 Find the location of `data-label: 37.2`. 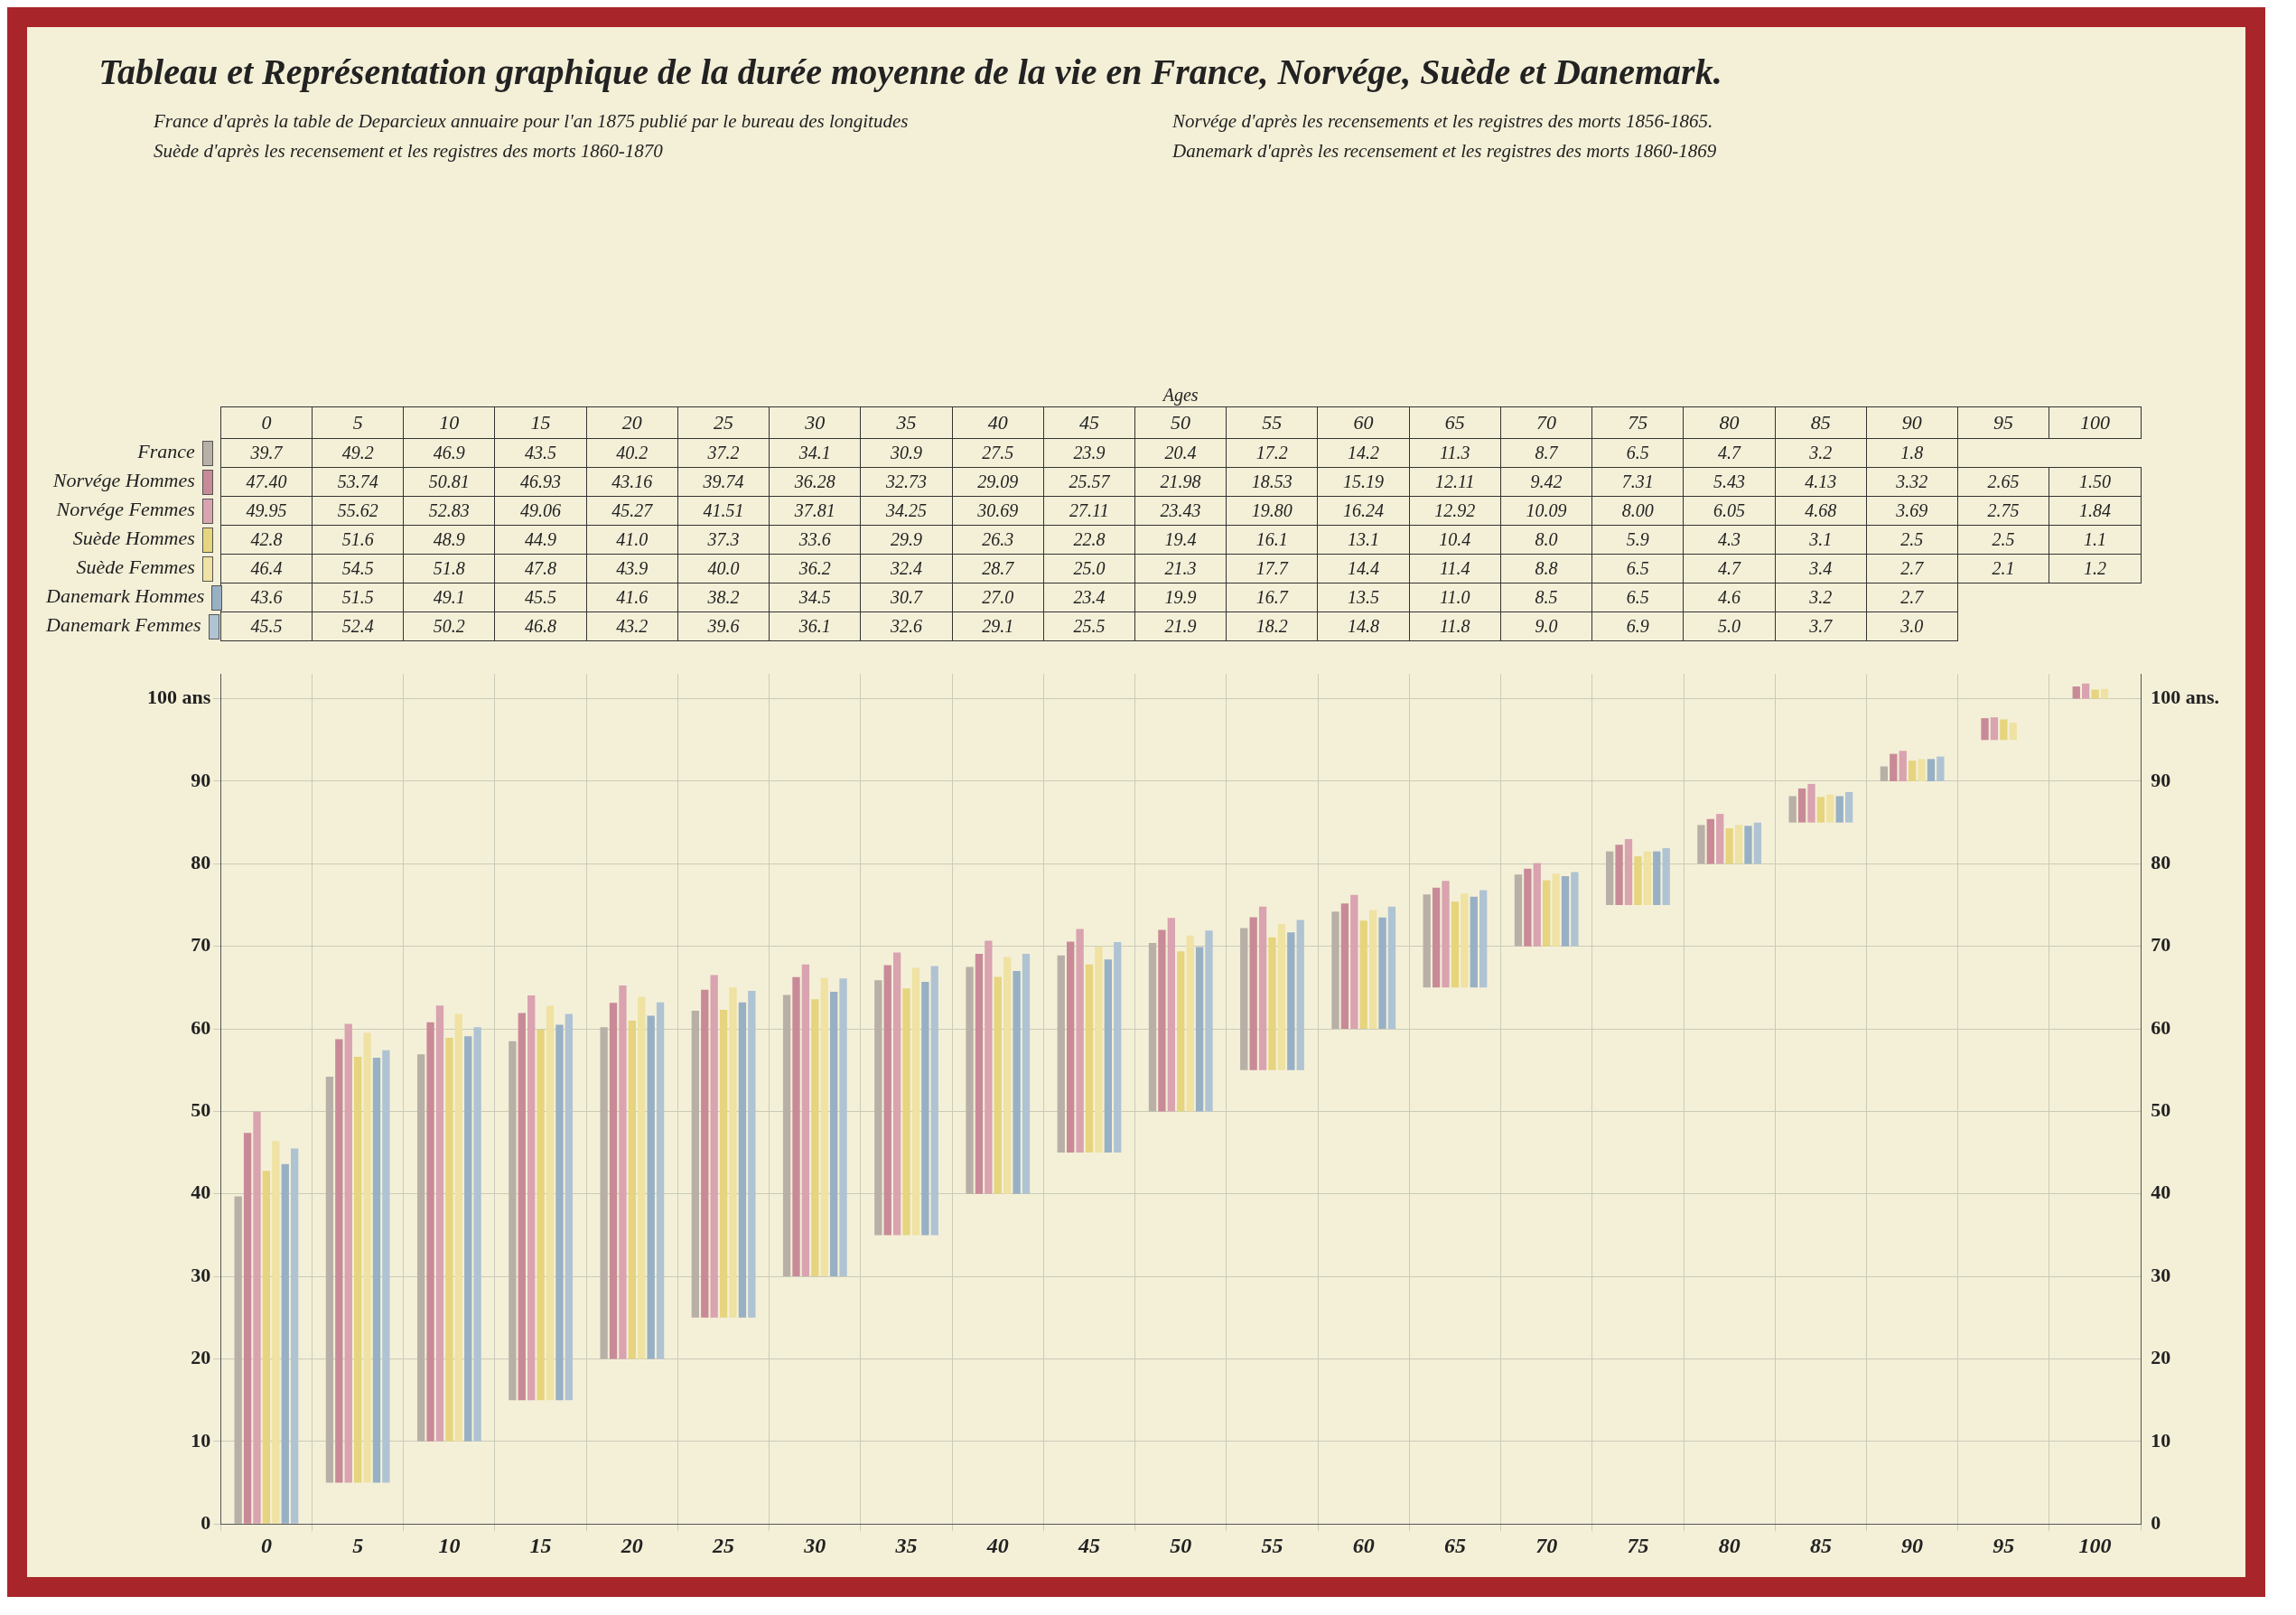

data-label: 37.2 is located at coordinates (723, 453).